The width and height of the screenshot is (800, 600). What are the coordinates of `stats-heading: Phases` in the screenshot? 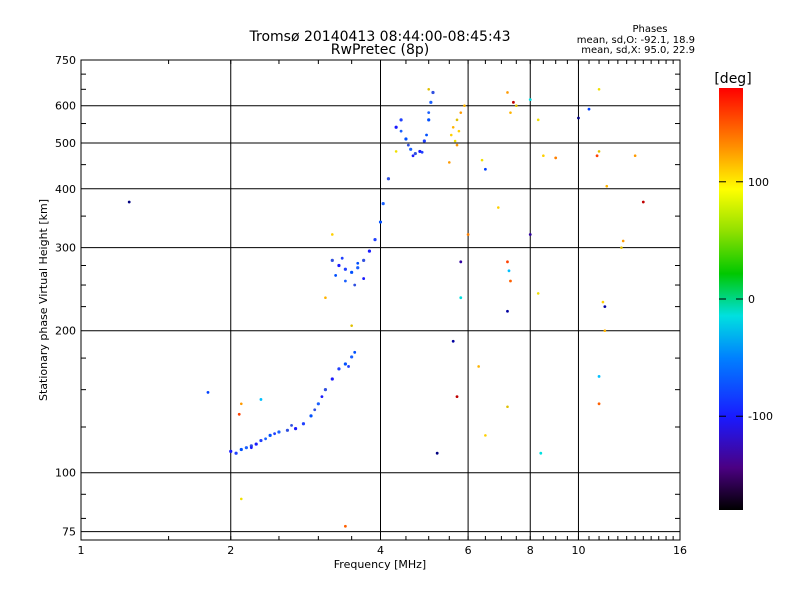 It's located at (649, 29).